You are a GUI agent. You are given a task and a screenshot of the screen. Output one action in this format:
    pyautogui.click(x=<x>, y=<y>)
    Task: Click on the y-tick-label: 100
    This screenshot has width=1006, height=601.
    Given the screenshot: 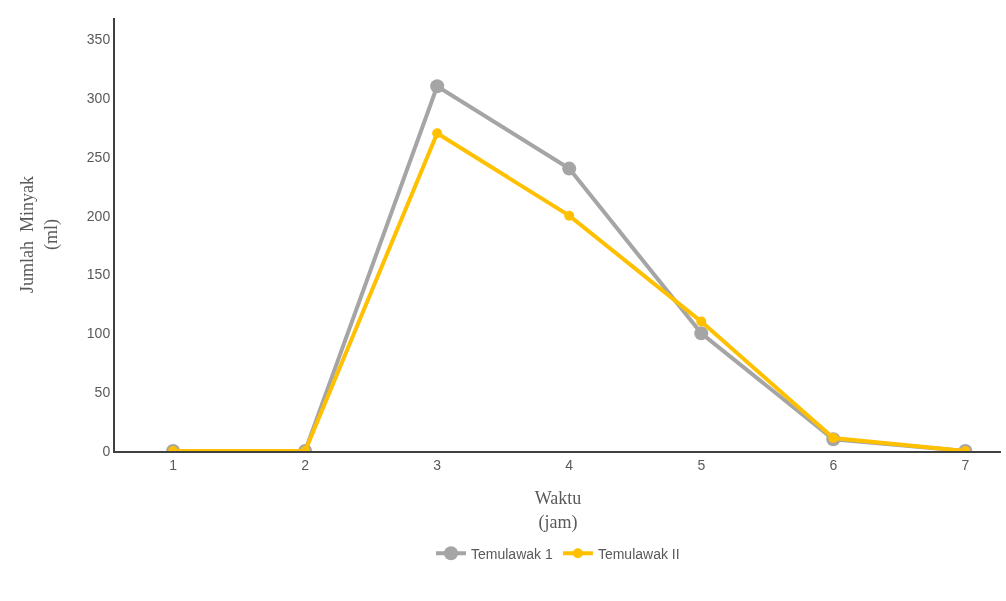 What is the action you would take?
    pyautogui.click(x=98, y=333)
    